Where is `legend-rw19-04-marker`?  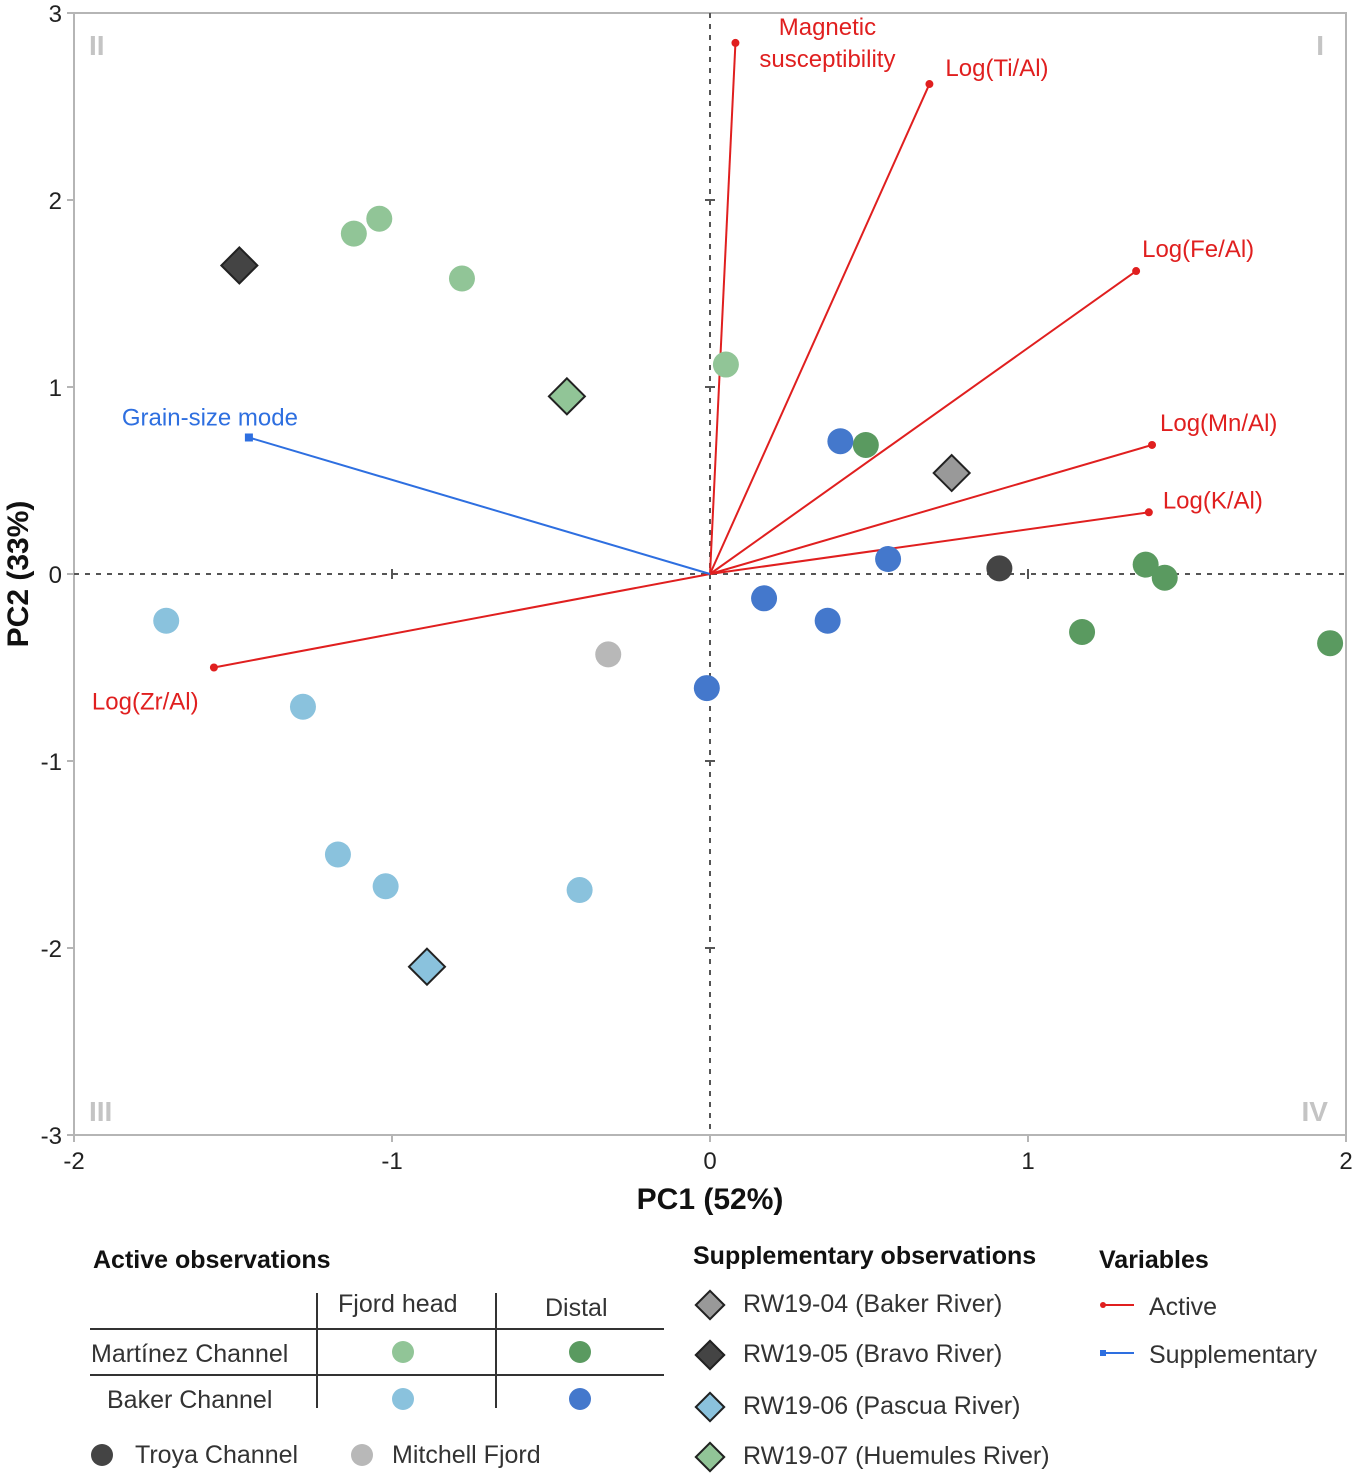 legend-rw19-04-marker is located at coordinates (710, 1305).